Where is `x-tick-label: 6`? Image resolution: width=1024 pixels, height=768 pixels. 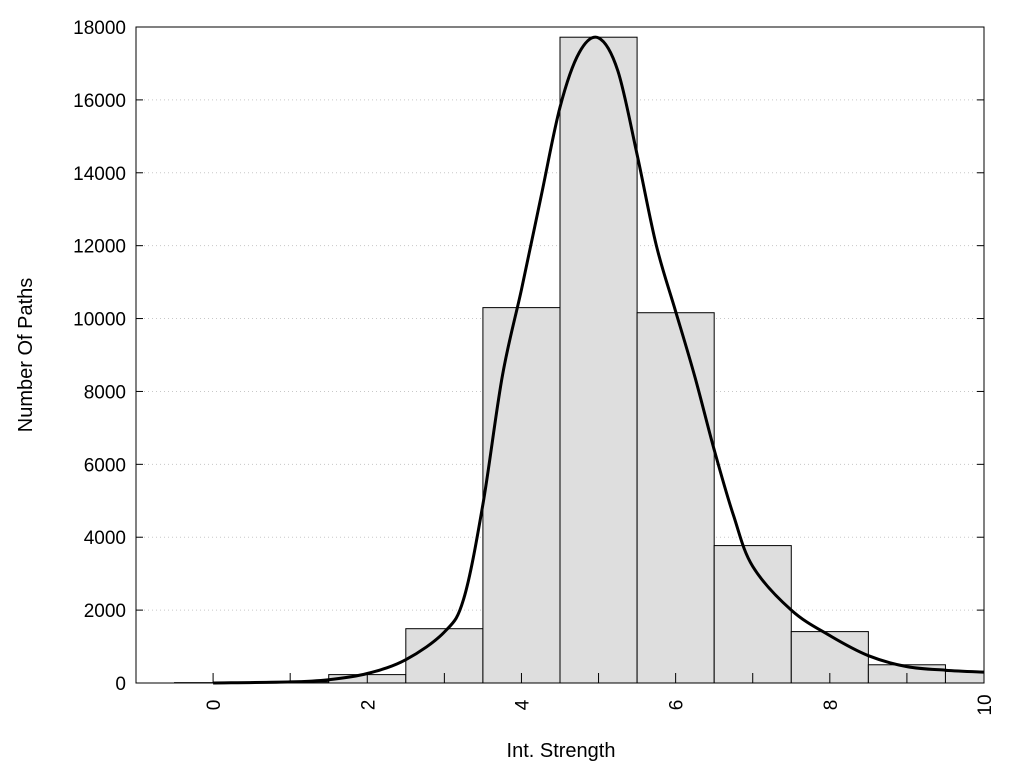
x-tick-label: 6 is located at coordinates (677, 705).